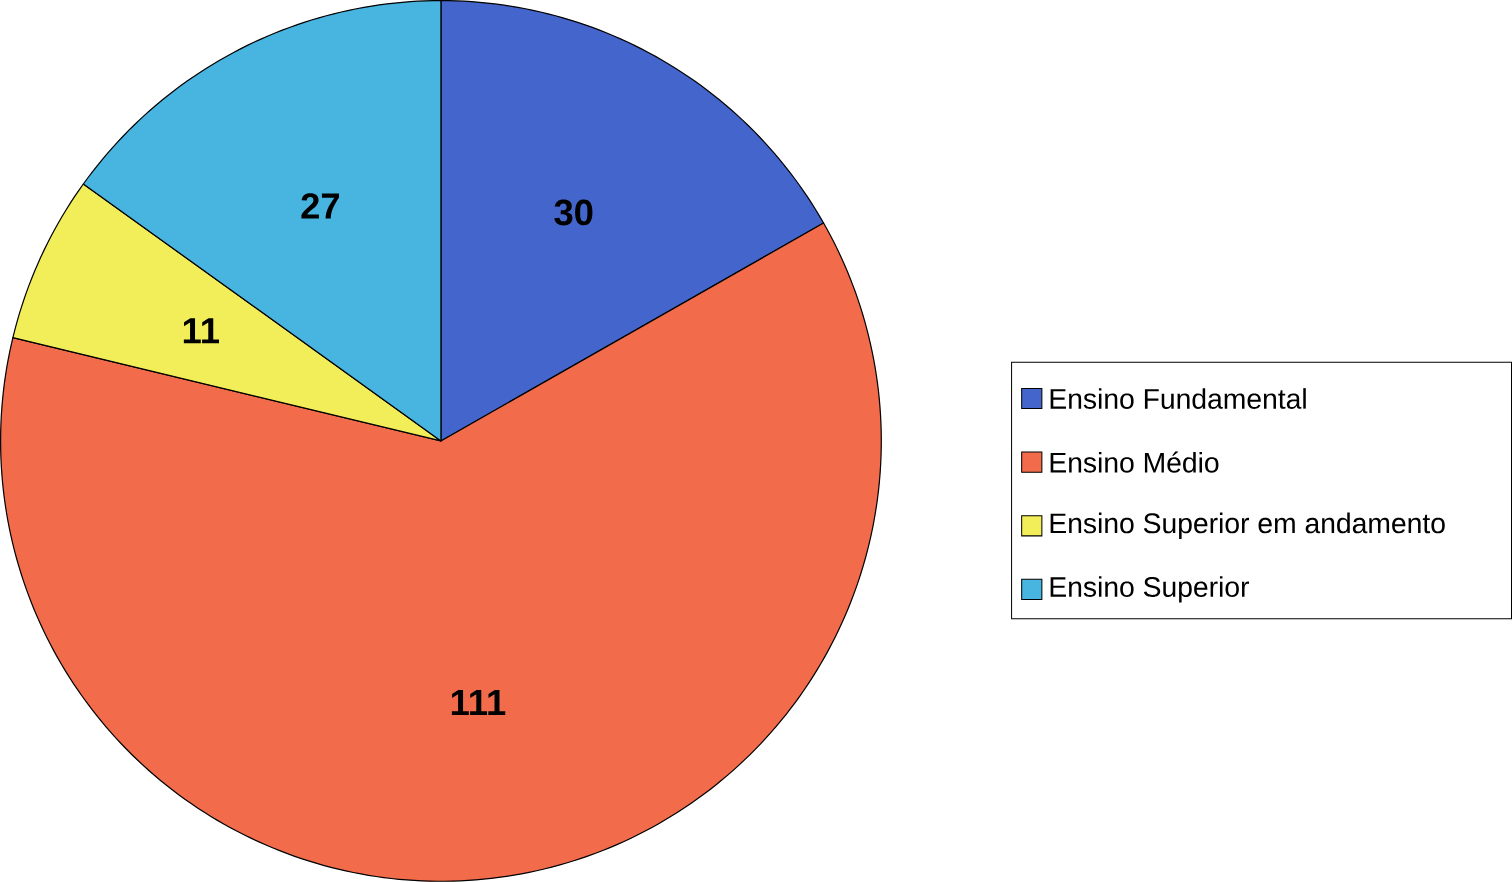 The width and height of the screenshot is (1512, 882). Describe the element at coordinates (320, 206) in the screenshot. I see `data-label: 27` at that location.